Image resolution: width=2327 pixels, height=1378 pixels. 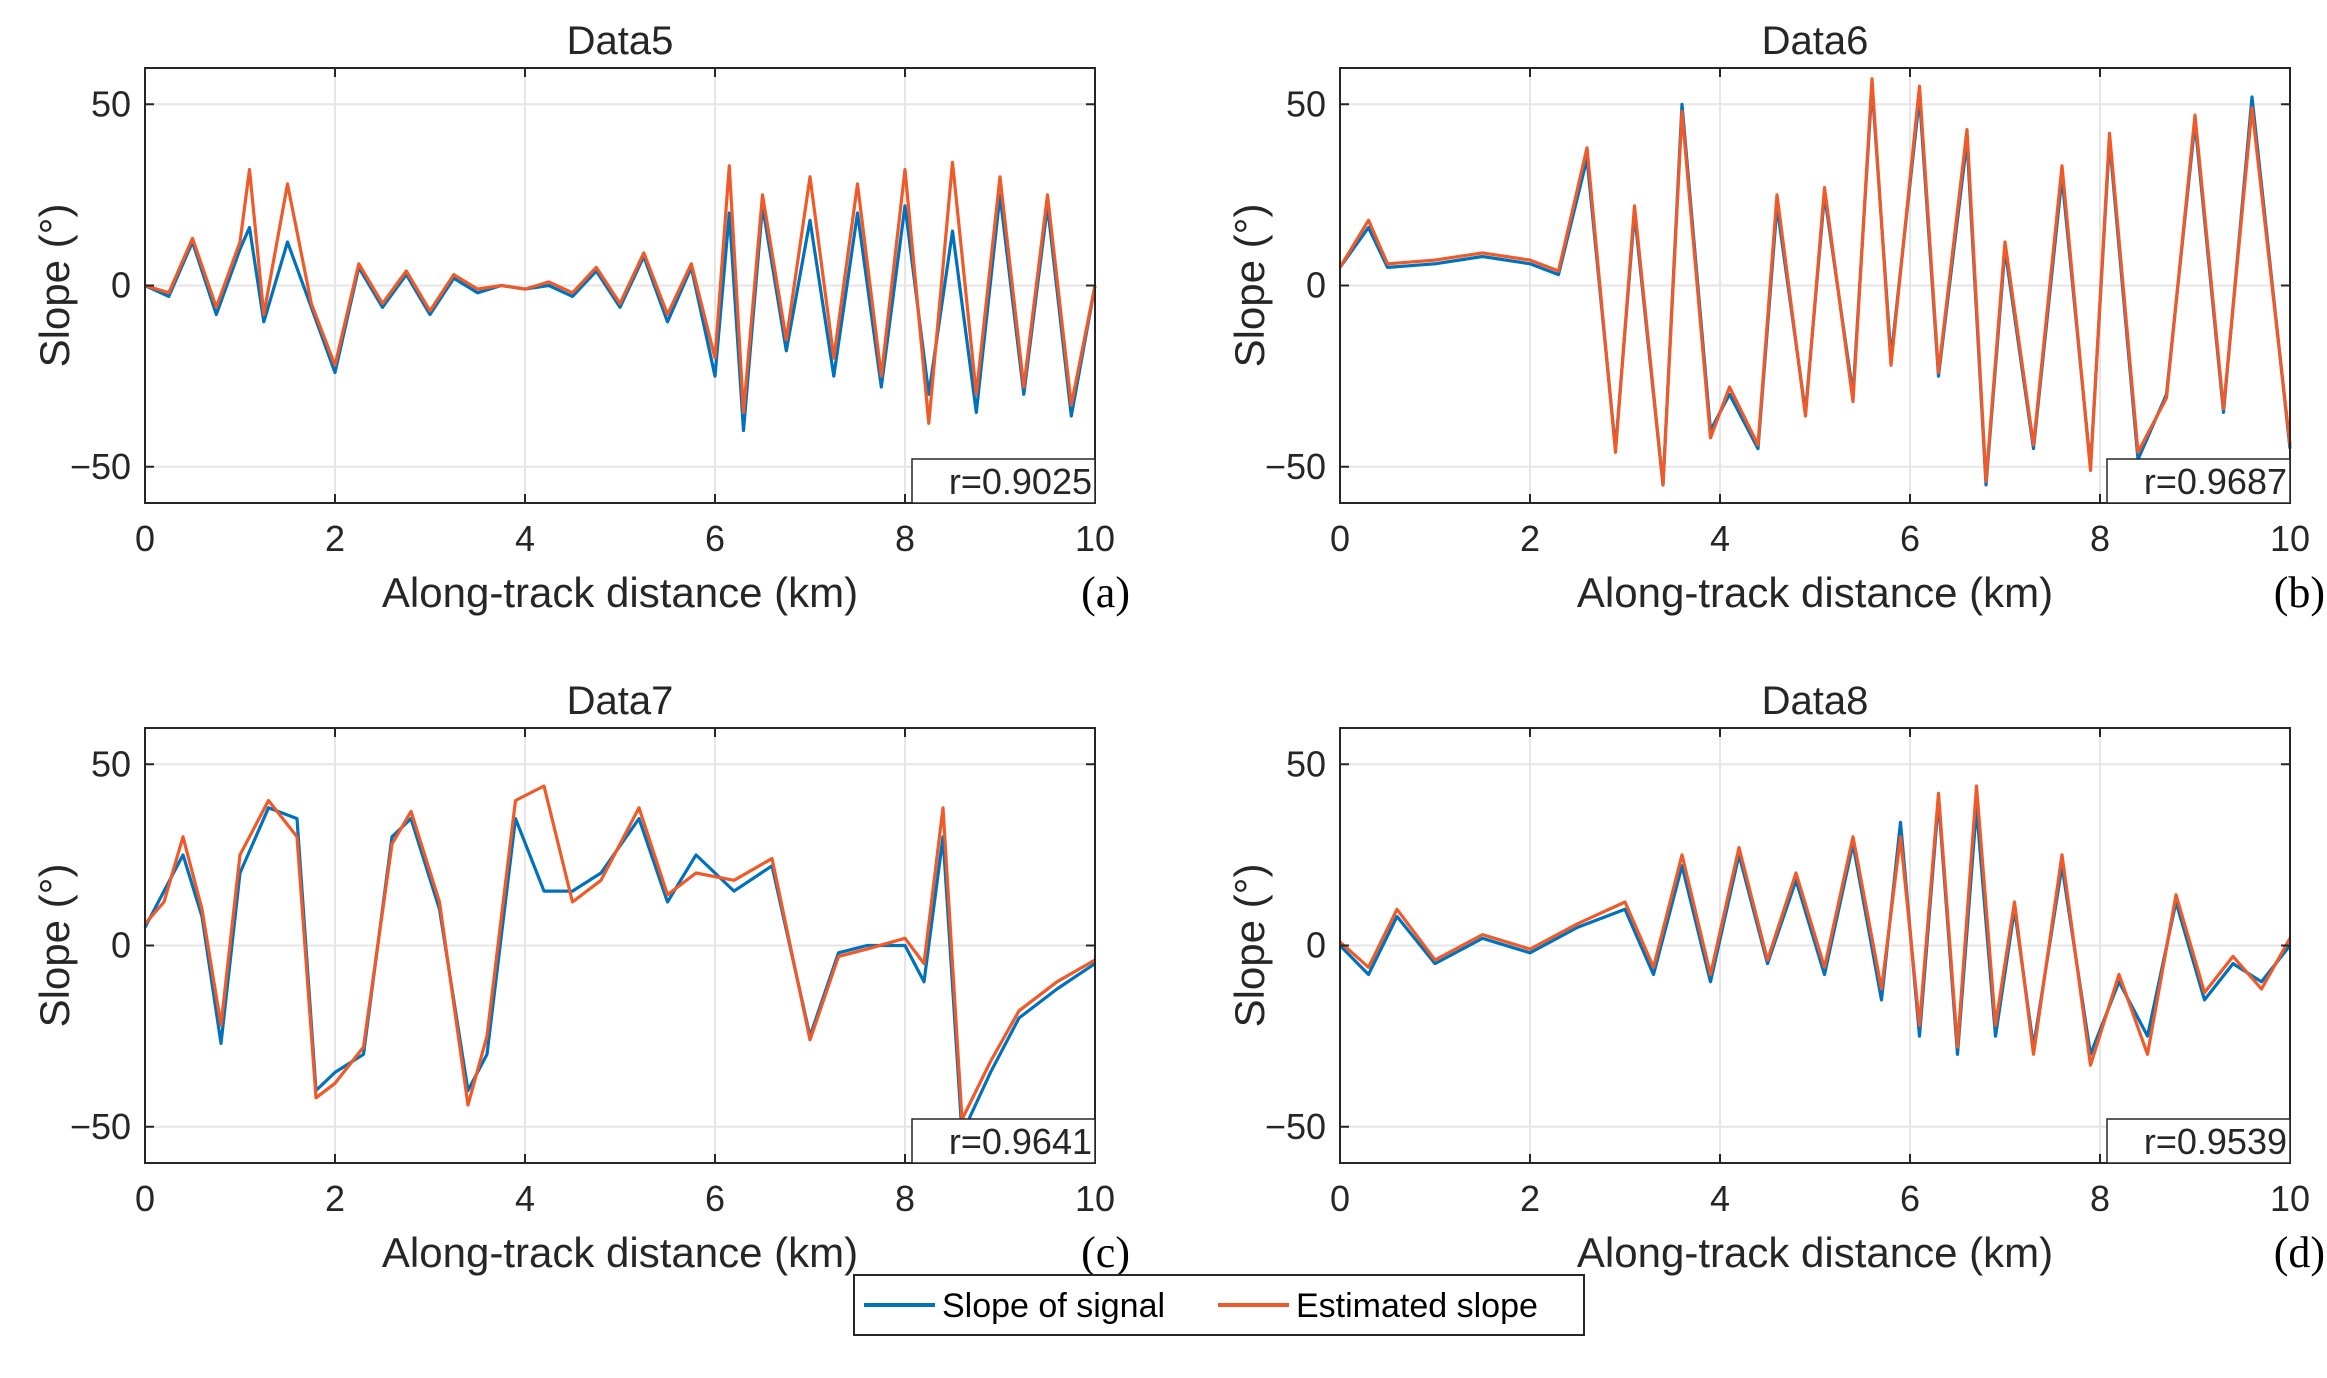 What do you see at coordinates (1815, 41) in the screenshot?
I see `chart-title: Data6` at bounding box center [1815, 41].